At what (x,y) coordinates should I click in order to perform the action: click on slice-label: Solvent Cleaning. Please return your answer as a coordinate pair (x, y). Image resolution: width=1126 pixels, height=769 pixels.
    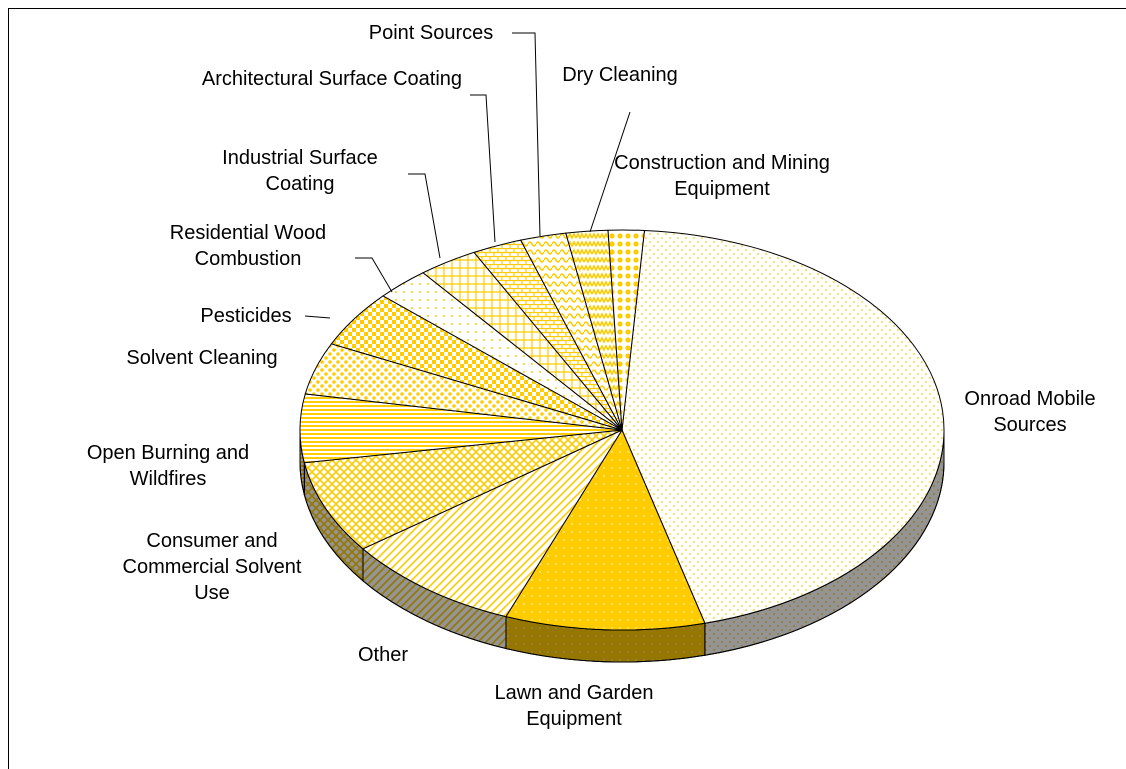
    Looking at the image, I should click on (202, 358).